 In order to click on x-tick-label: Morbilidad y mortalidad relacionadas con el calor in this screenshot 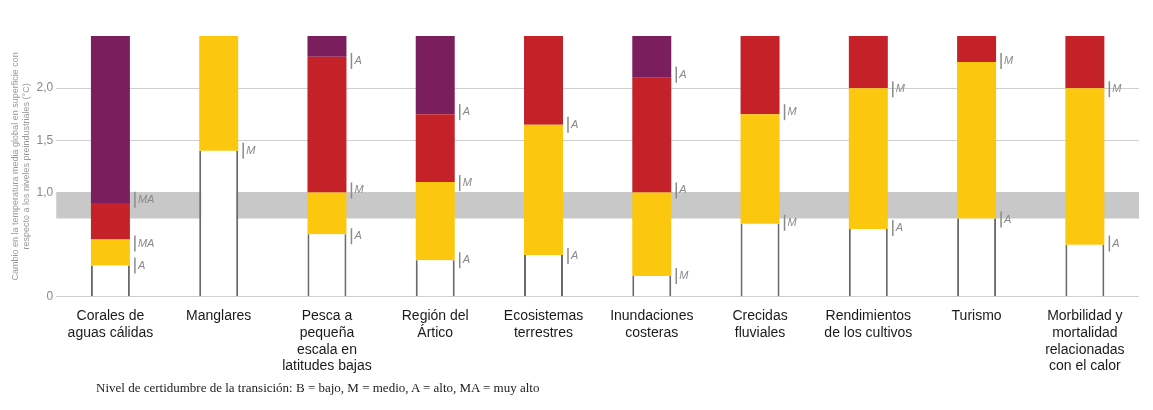, I will do `click(1085, 340)`.